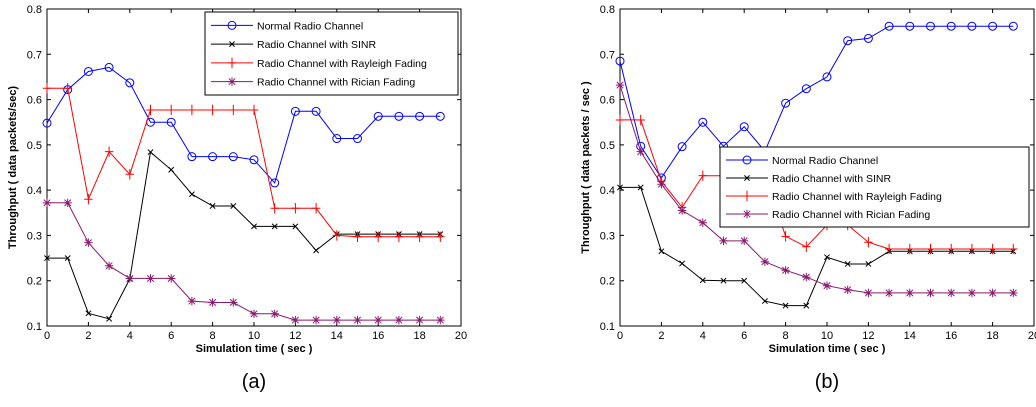 The height and width of the screenshot is (407, 1036). I want to click on chart-a-x-tick-label: 18, so click(419, 336).